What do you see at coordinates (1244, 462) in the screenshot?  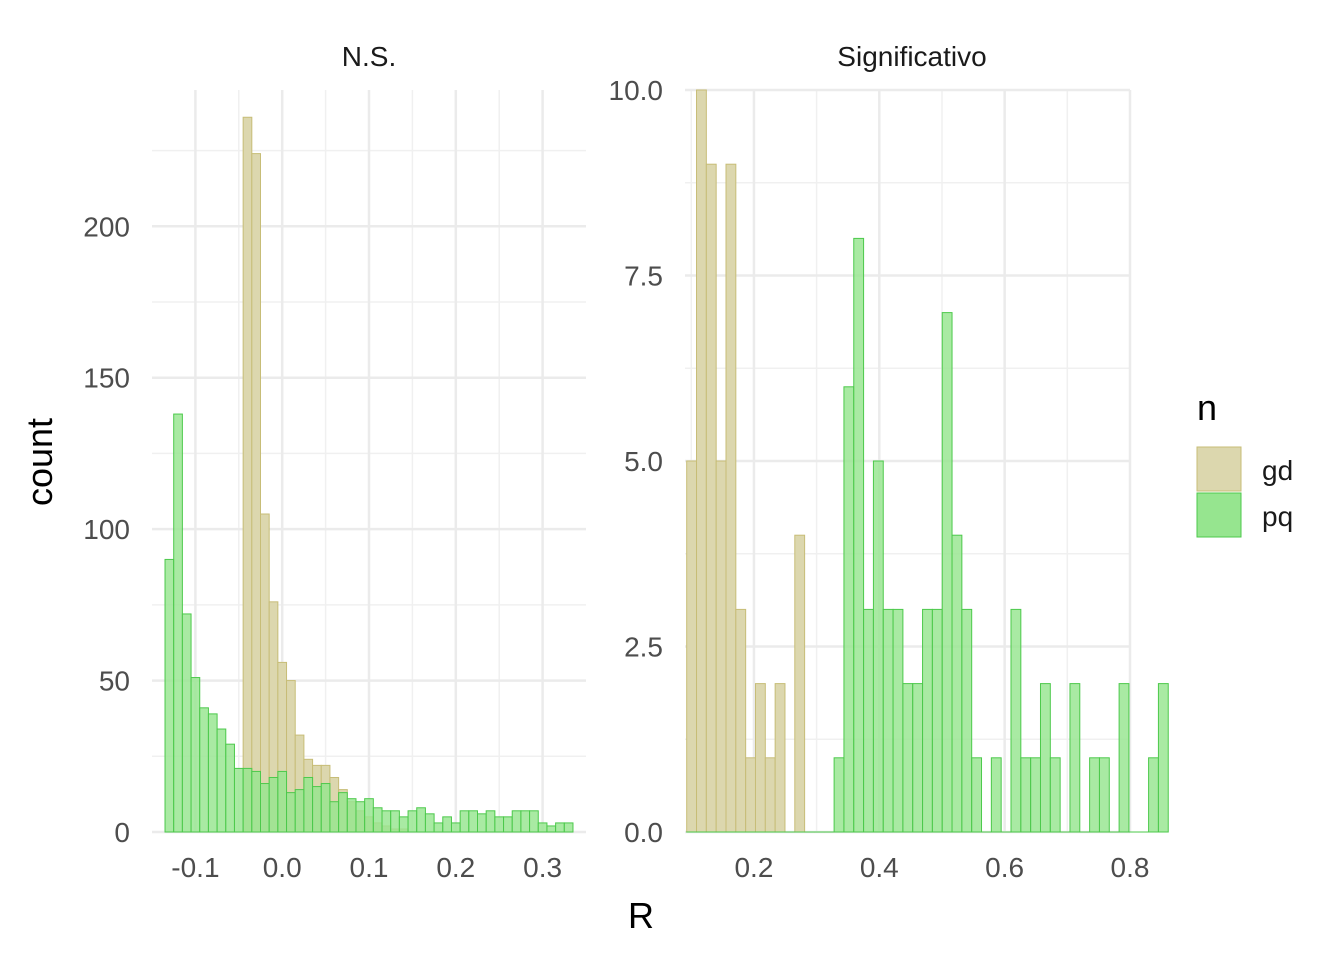 I see `legend: n gd pq` at bounding box center [1244, 462].